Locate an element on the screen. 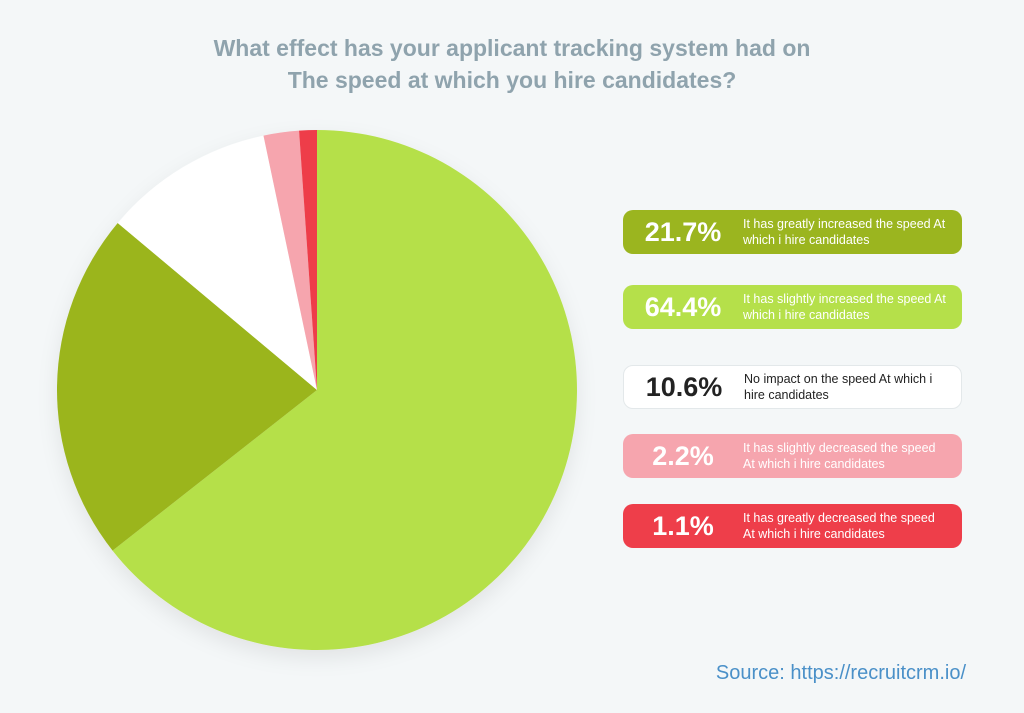 The width and height of the screenshot is (1024, 713). value-label: 10.6% is located at coordinates (684, 386).